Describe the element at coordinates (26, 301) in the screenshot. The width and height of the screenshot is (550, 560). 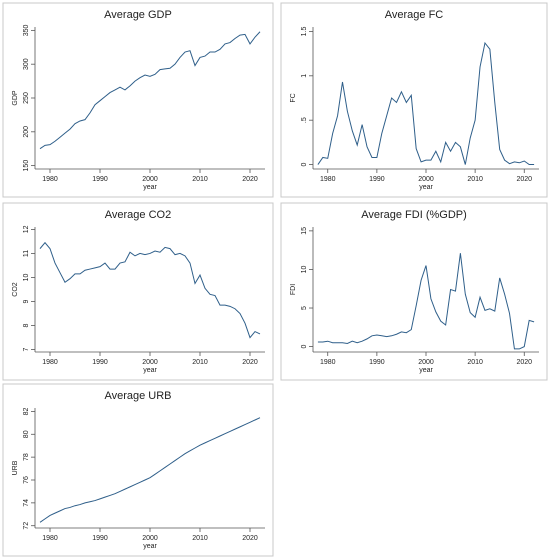
I see `y-tick-label: 9` at that location.